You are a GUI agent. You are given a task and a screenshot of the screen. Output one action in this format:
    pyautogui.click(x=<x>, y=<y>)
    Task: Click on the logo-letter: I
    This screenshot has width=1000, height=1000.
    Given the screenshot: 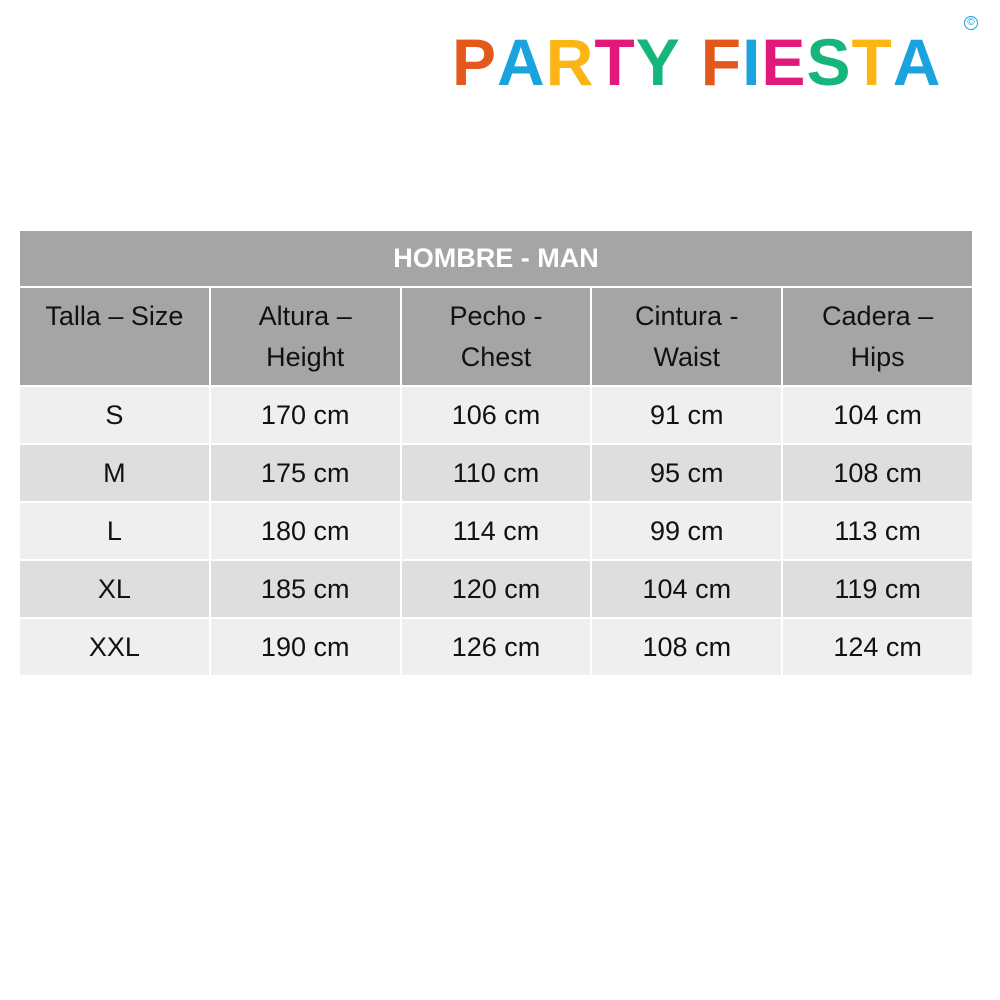 What is the action you would take?
    pyautogui.click(x=751, y=62)
    